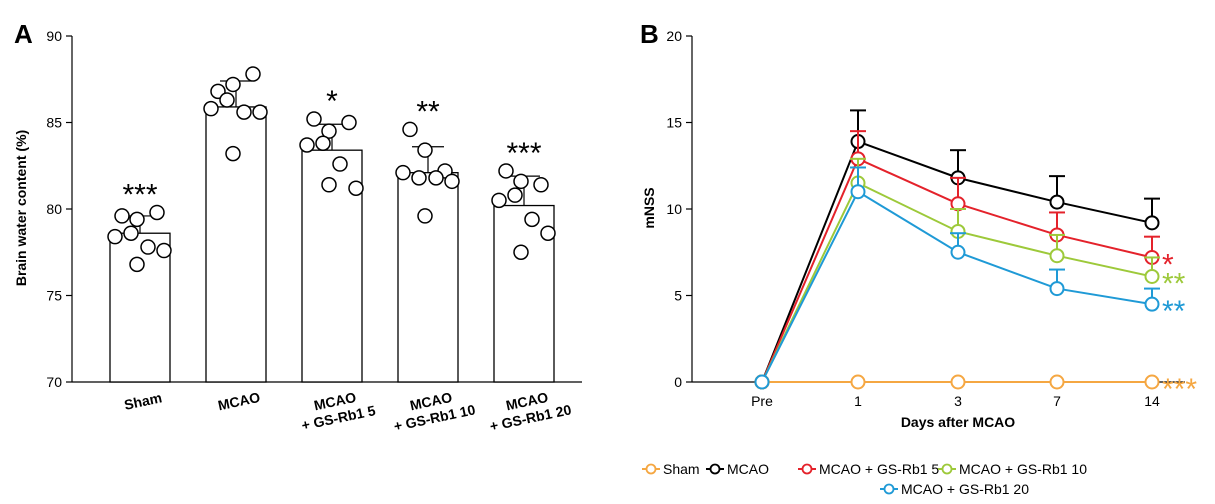 The image size is (1215, 504). I want to click on legend-item: MCAO + GS-Rb1 20, so click(954, 489).